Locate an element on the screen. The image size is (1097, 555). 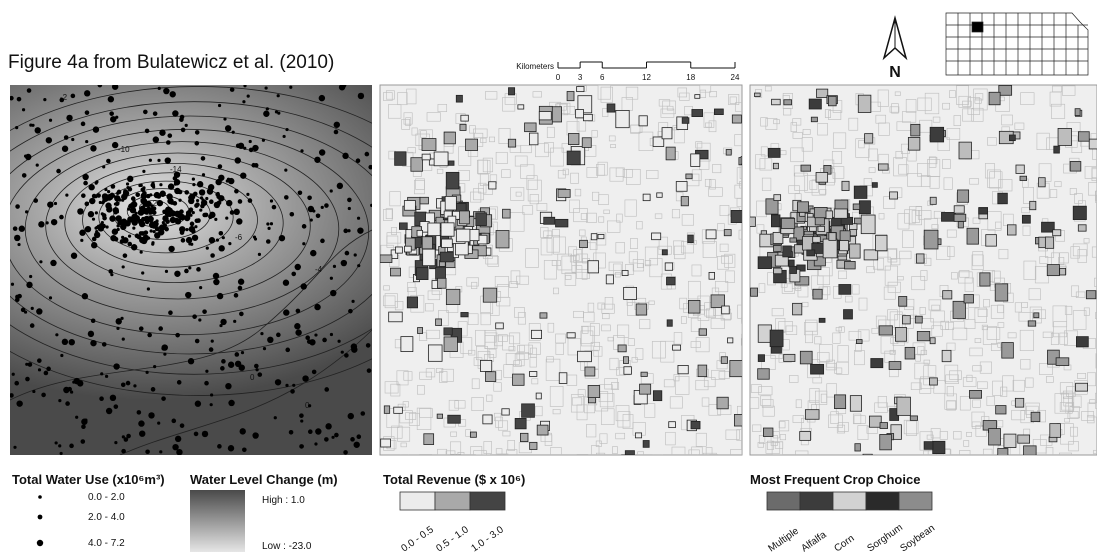
contour-label: -2 is located at coordinates (64, 97).